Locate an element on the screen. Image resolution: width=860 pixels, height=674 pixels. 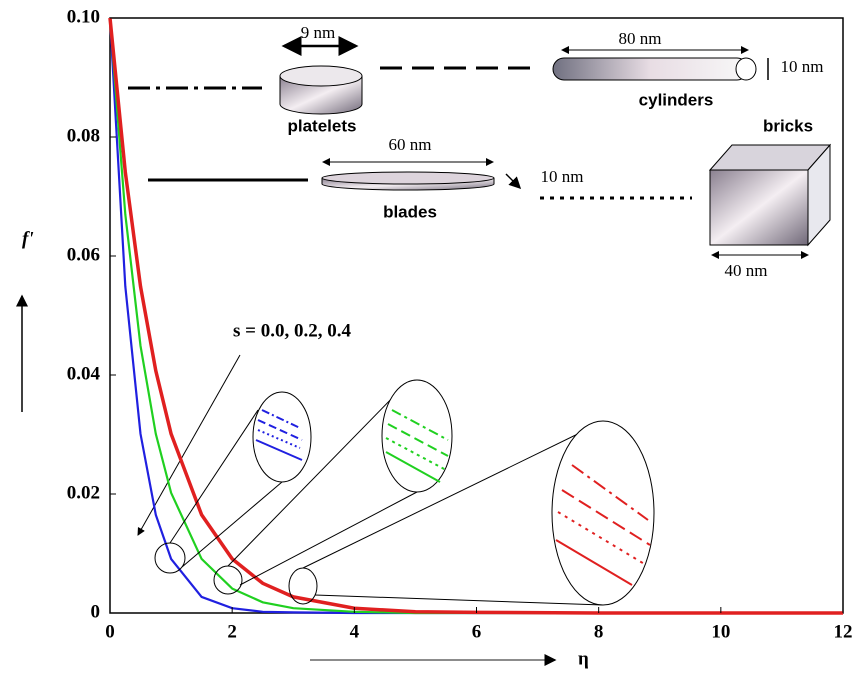
x-tick-label: 12 is located at coordinates (843, 631).